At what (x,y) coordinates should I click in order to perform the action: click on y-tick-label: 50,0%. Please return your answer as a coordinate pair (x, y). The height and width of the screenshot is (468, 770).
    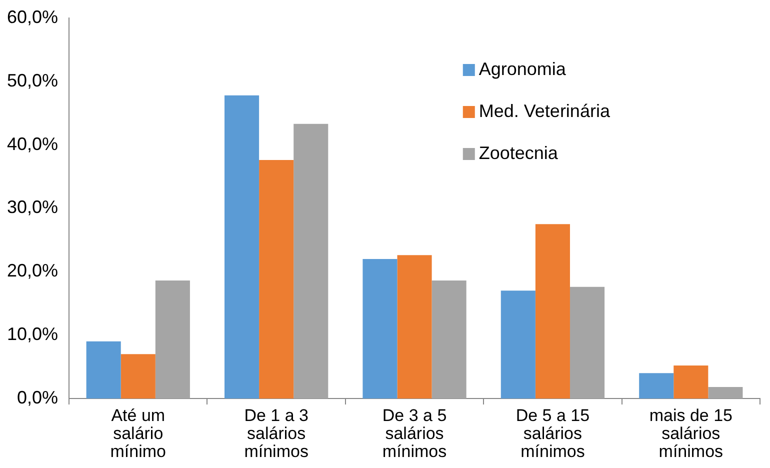
    Looking at the image, I should click on (32, 80).